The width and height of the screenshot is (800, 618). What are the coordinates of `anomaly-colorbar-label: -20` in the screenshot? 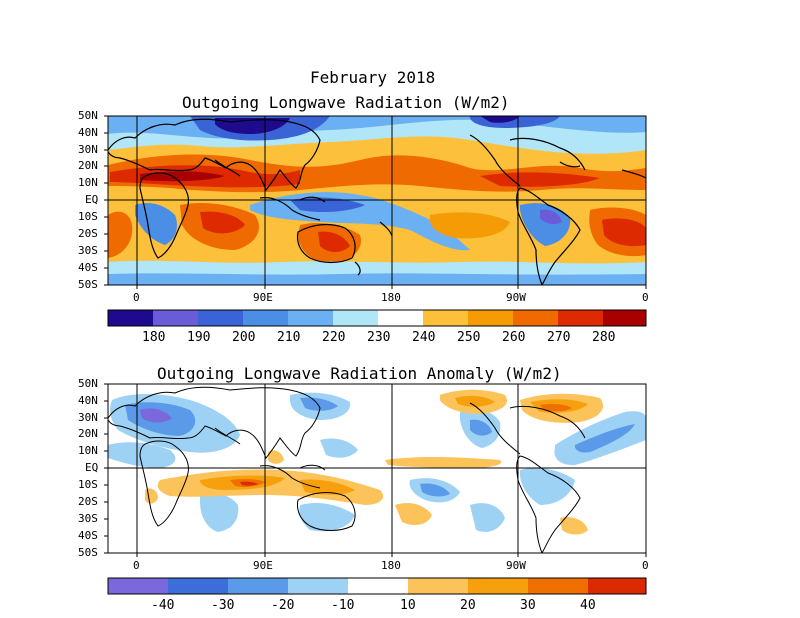 It's located at (283, 605).